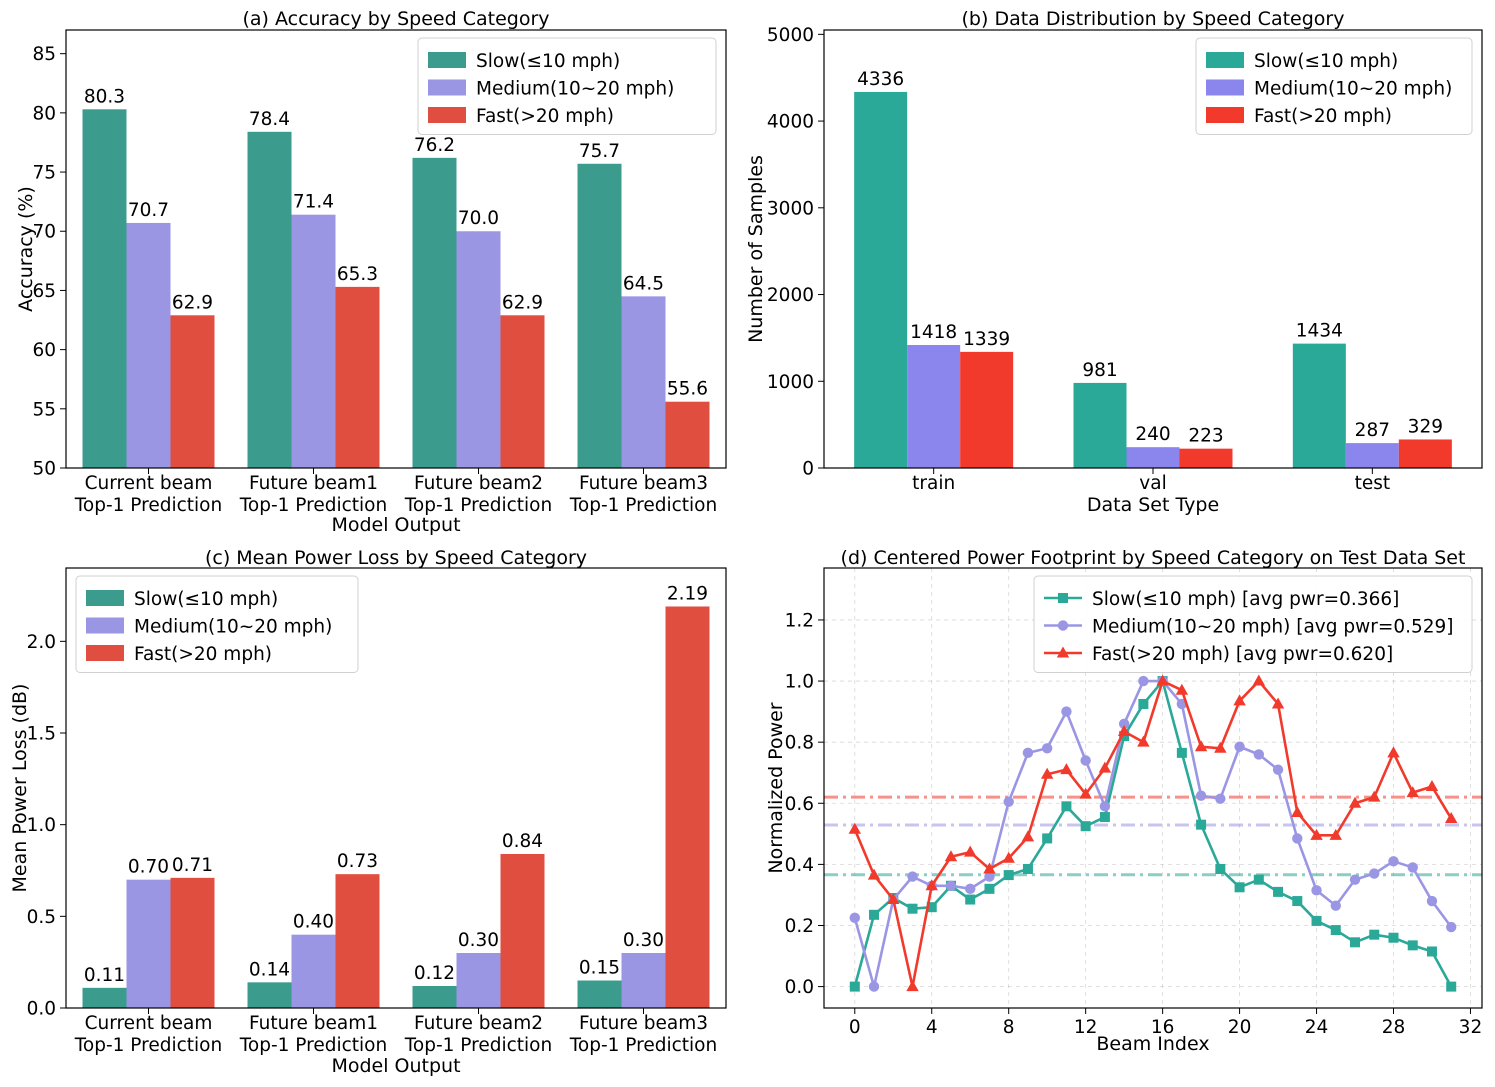 The width and height of the screenshot is (1495, 1087). Describe the element at coordinates (932, 1027) in the screenshot. I see `panel-d-xtick-label: 4` at that location.